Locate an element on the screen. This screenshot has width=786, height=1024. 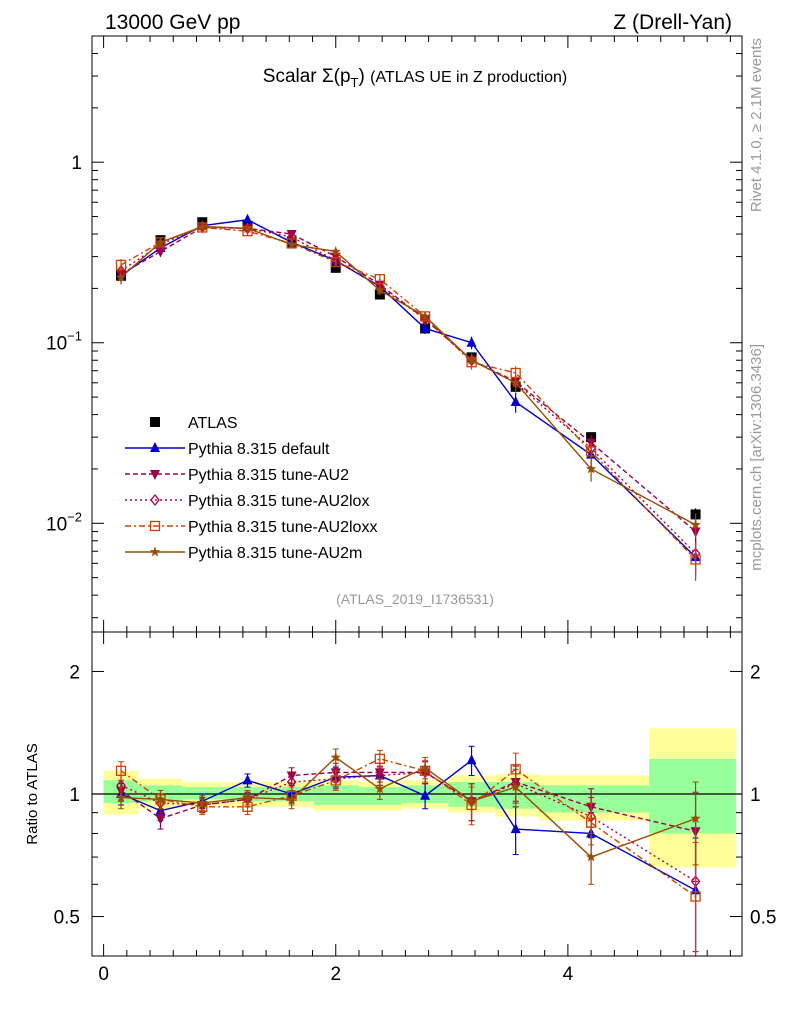
y-tick-label: 10⁻² is located at coordinates (64, 522).